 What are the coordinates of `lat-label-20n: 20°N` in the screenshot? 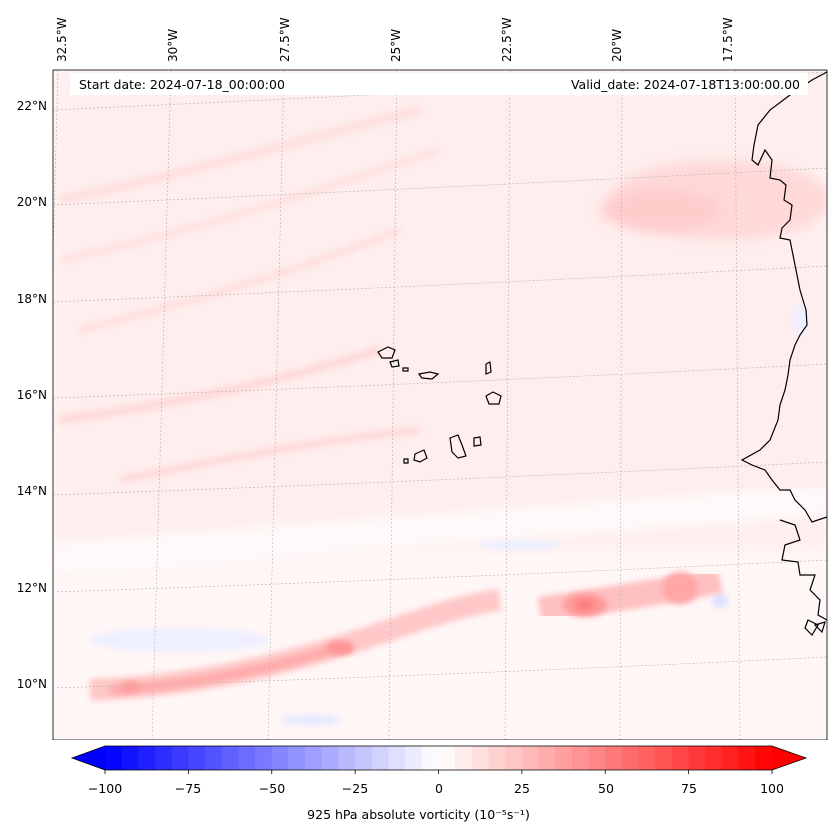 It's located at (31, 202).